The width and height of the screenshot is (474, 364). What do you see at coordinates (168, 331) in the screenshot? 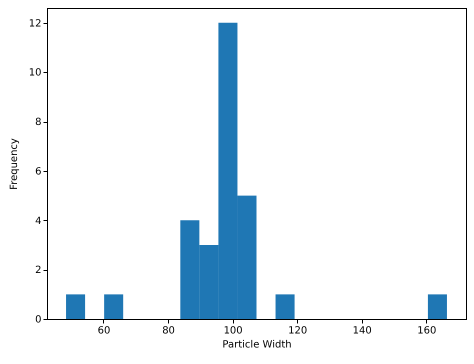
I see `x-tick-label: 80` at bounding box center [168, 331].